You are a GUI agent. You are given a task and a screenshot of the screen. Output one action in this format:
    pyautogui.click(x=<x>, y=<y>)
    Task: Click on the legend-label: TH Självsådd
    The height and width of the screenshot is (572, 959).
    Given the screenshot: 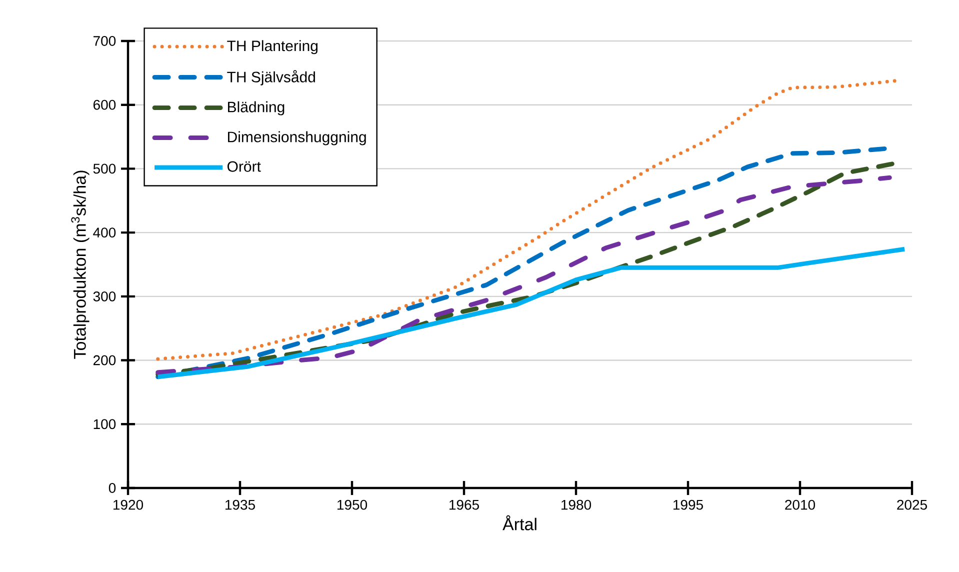 What is the action you would take?
    pyautogui.click(x=271, y=78)
    